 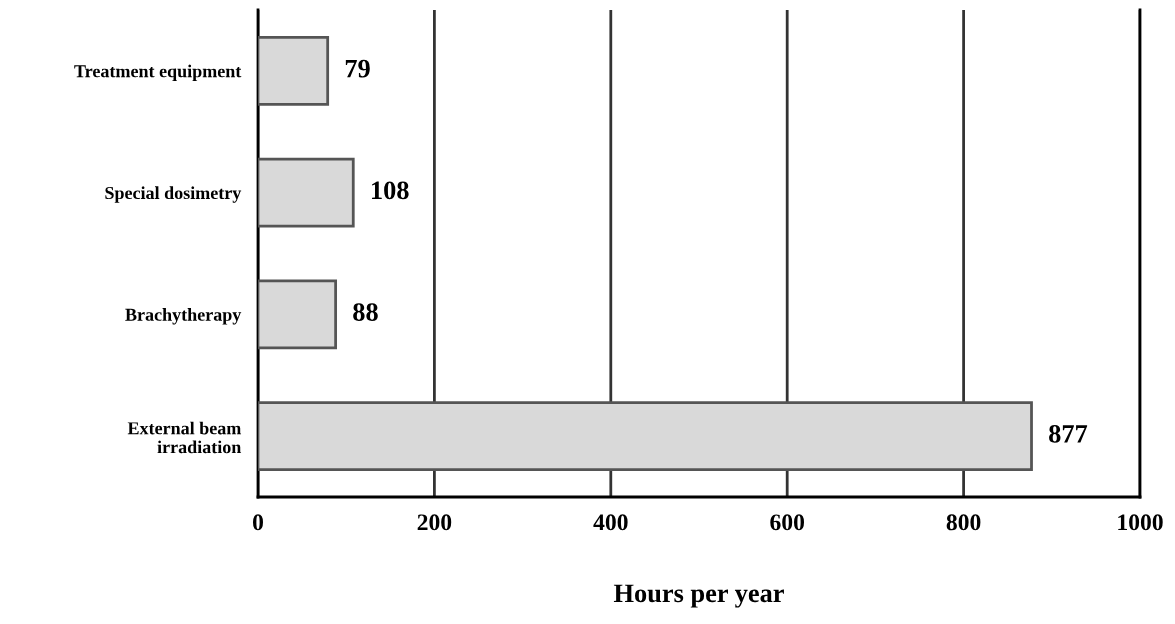 I want to click on x-tick-label: 600, so click(x=787, y=522).